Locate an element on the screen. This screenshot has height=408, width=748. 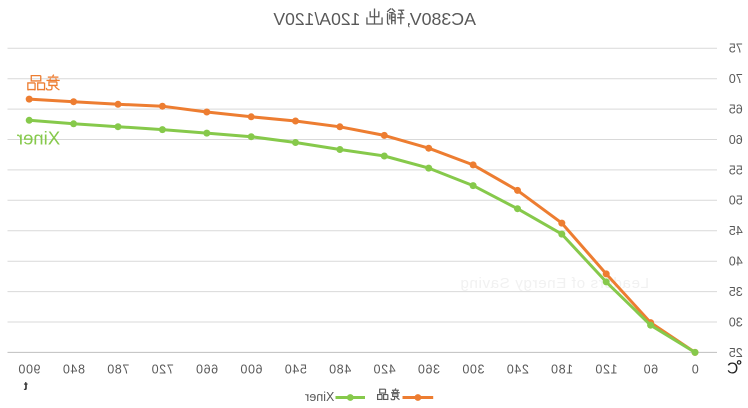
svg-text: 45 is located at coordinates (736, 231).